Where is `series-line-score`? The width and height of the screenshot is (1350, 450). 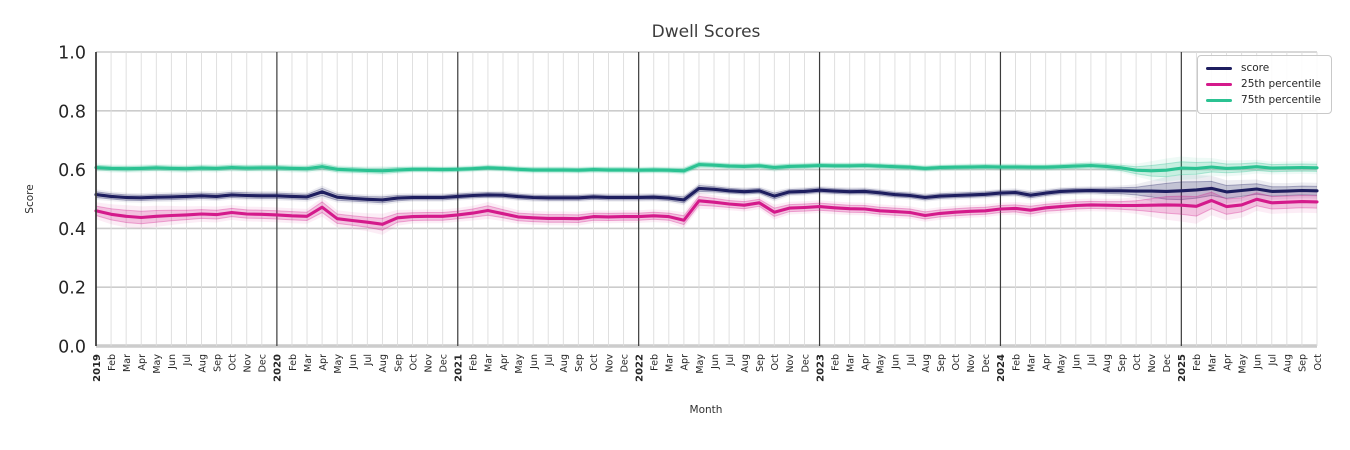
series-line-score is located at coordinates (706, 194).